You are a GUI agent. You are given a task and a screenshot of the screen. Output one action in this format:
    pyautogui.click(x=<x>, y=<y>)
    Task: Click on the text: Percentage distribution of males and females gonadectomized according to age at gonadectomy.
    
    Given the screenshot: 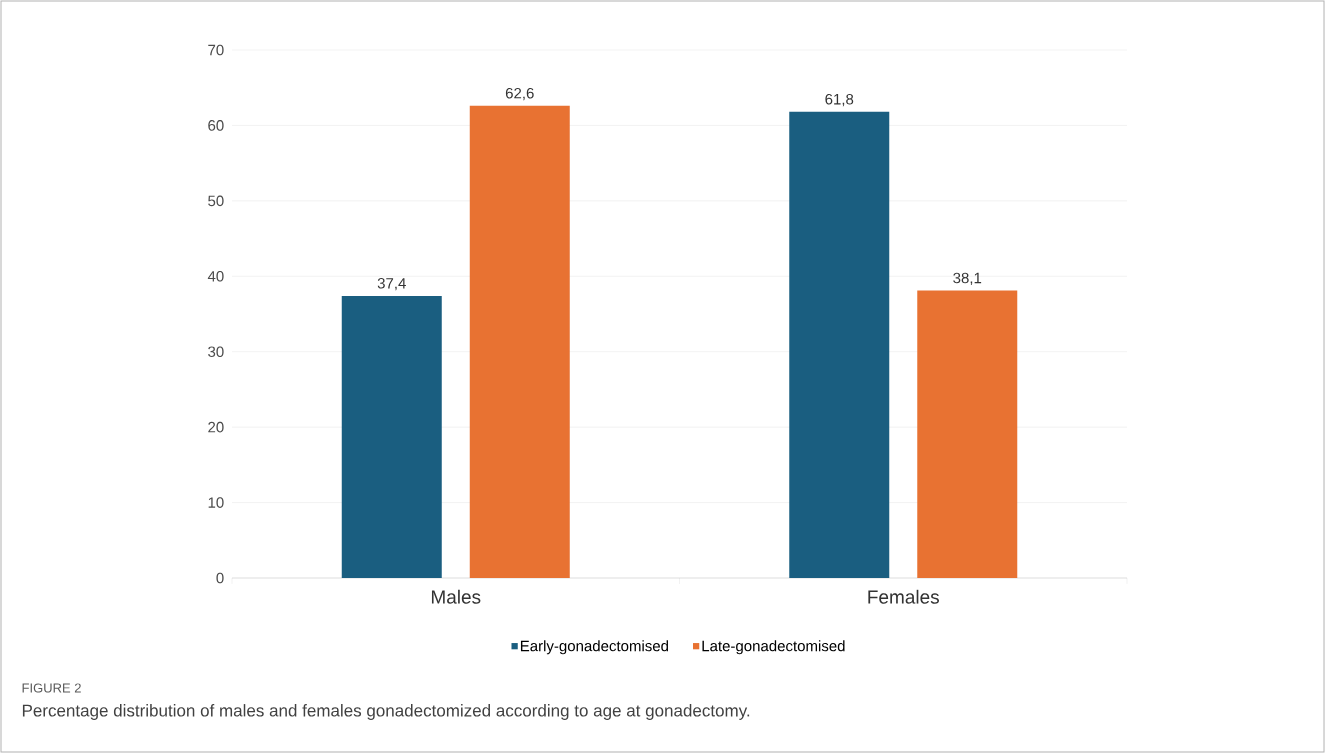 What is the action you would take?
    pyautogui.click(x=386, y=712)
    